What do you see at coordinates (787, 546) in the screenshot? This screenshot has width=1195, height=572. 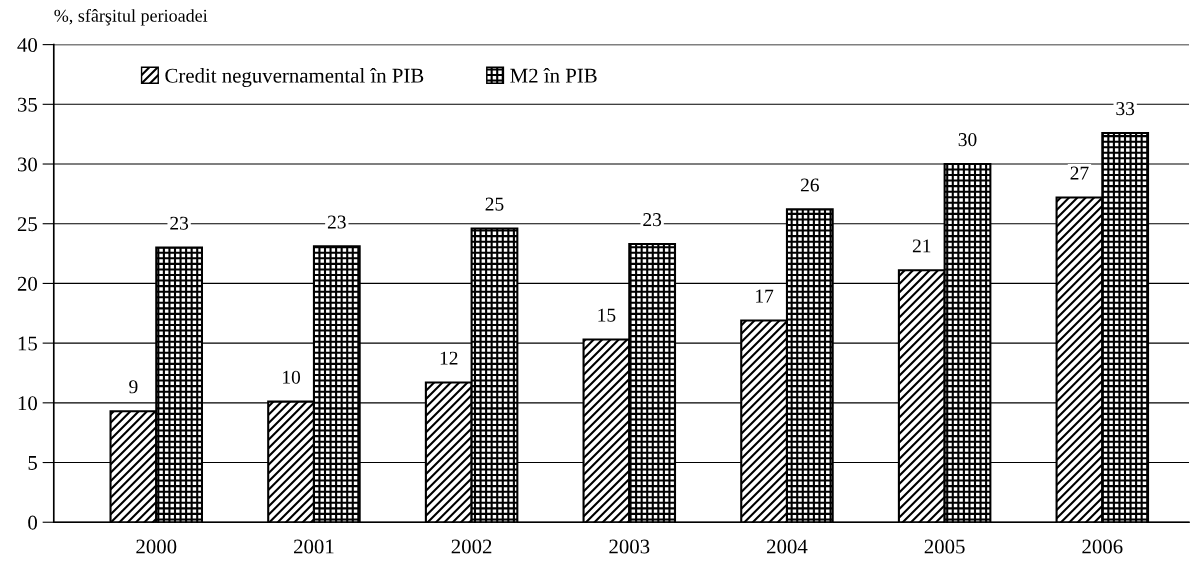 I see `x-tick-label: 2004` at bounding box center [787, 546].